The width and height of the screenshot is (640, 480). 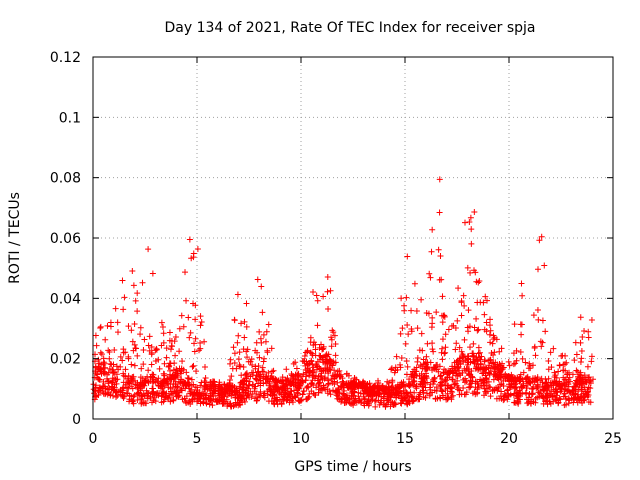 I want to click on y-tick-label: 0.12, so click(x=65, y=58).